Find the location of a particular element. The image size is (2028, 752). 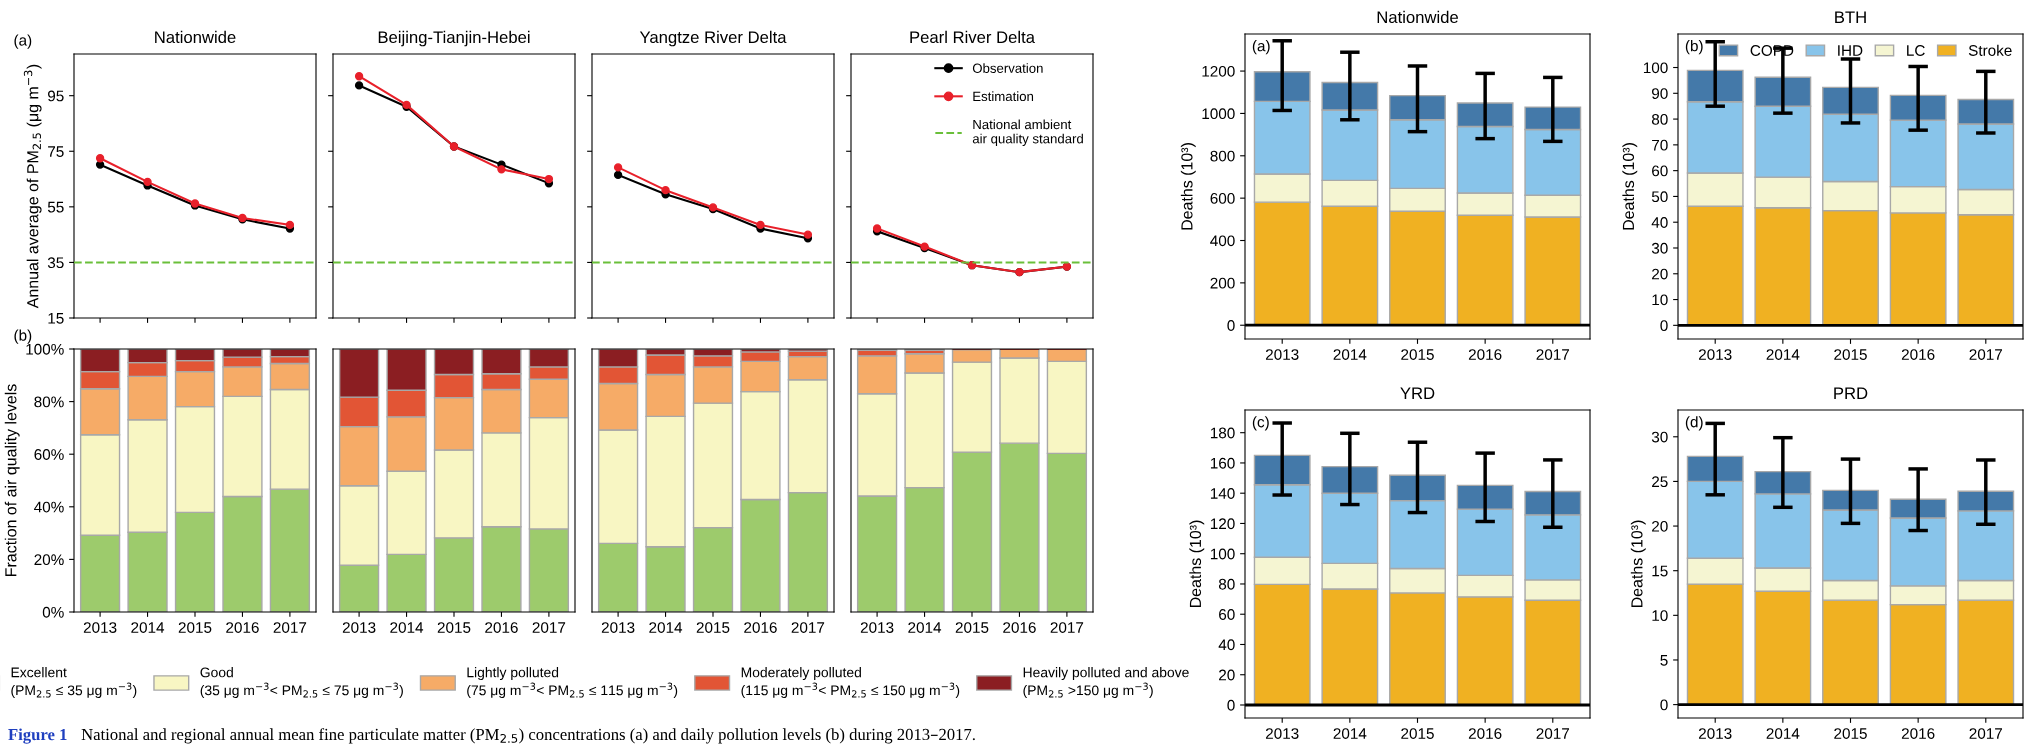

legend-label: Lightly polluted (75 μg m$^{−3}$< PM$_{2.5}$ ≤ 115 μg m$^{−3}$) is located at coordinates (572, 682).